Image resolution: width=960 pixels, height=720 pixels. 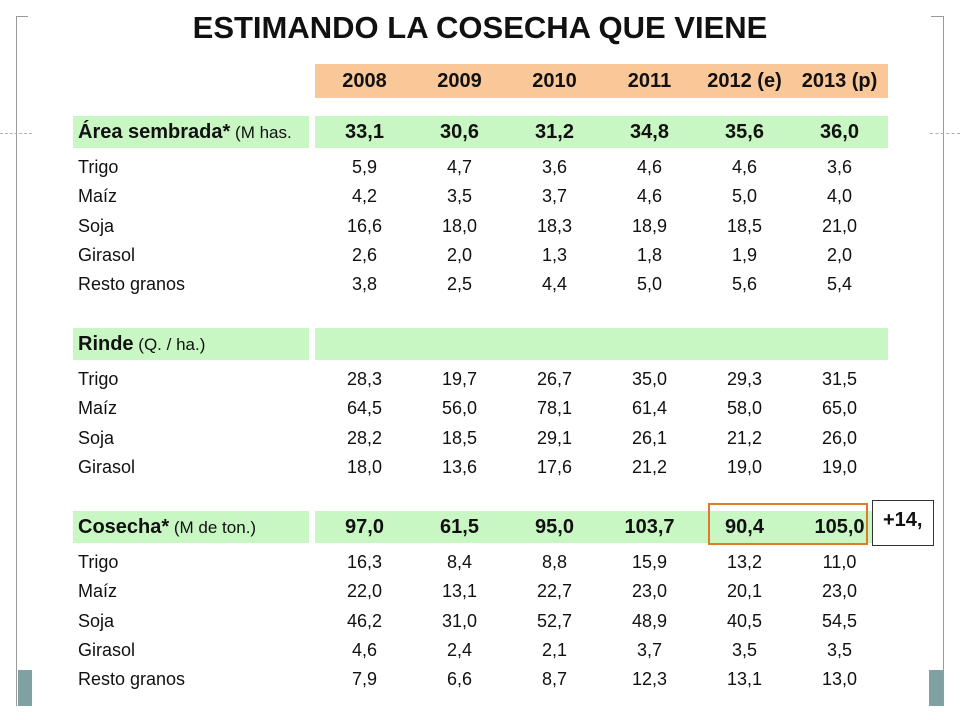 What do you see at coordinates (936, 688) in the screenshot?
I see `corner-block-right` at bounding box center [936, 688].